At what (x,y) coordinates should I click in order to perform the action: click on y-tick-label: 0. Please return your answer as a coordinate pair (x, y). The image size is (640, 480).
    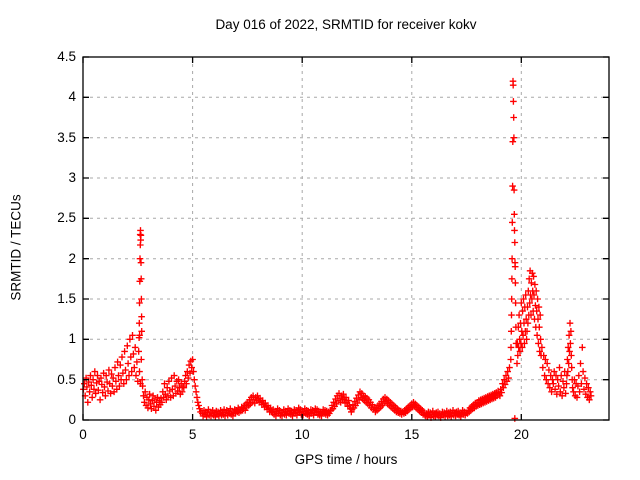
    Looking at the image, I should click on (72, 419).